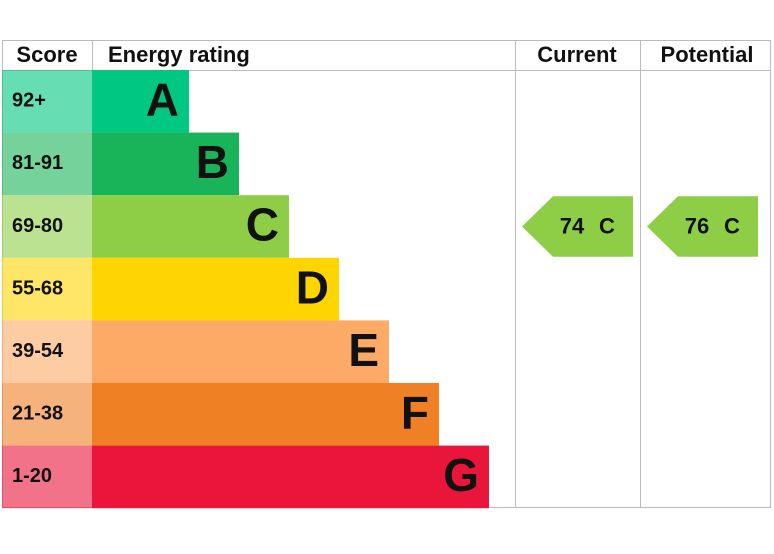 Image resolution: width=774 pixels, height=554 pixels. I want to click on header-rating: Energy rating, so click(179, 54).